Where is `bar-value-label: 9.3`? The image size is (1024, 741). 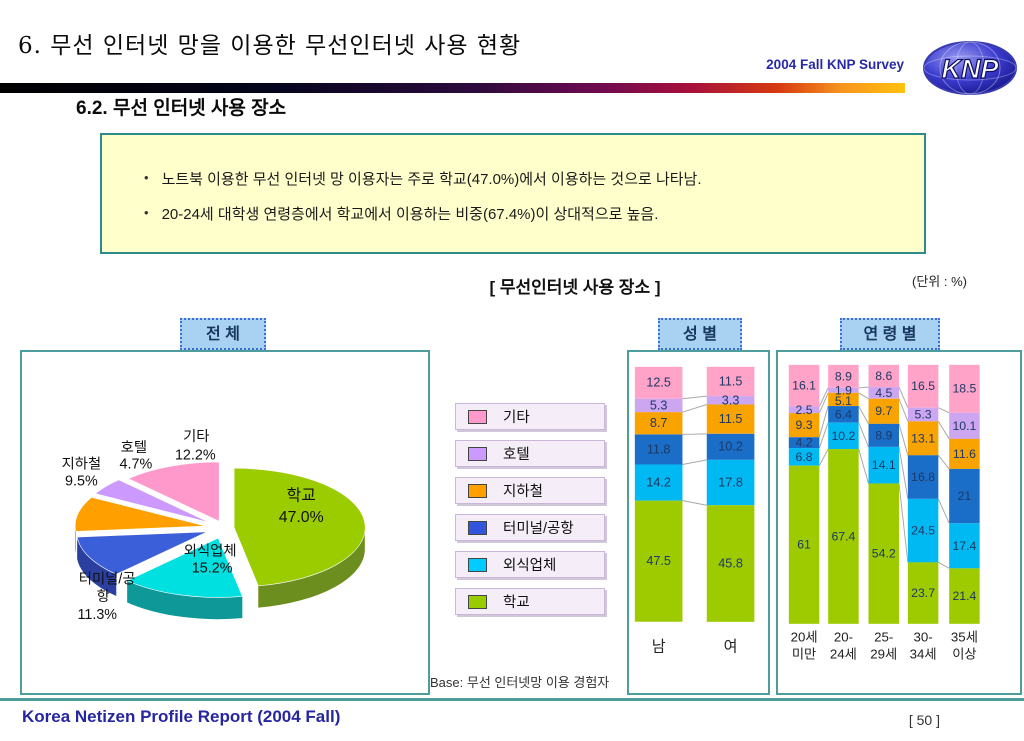
bar-value-label: 9.3 is located at coordinates (804, 425).